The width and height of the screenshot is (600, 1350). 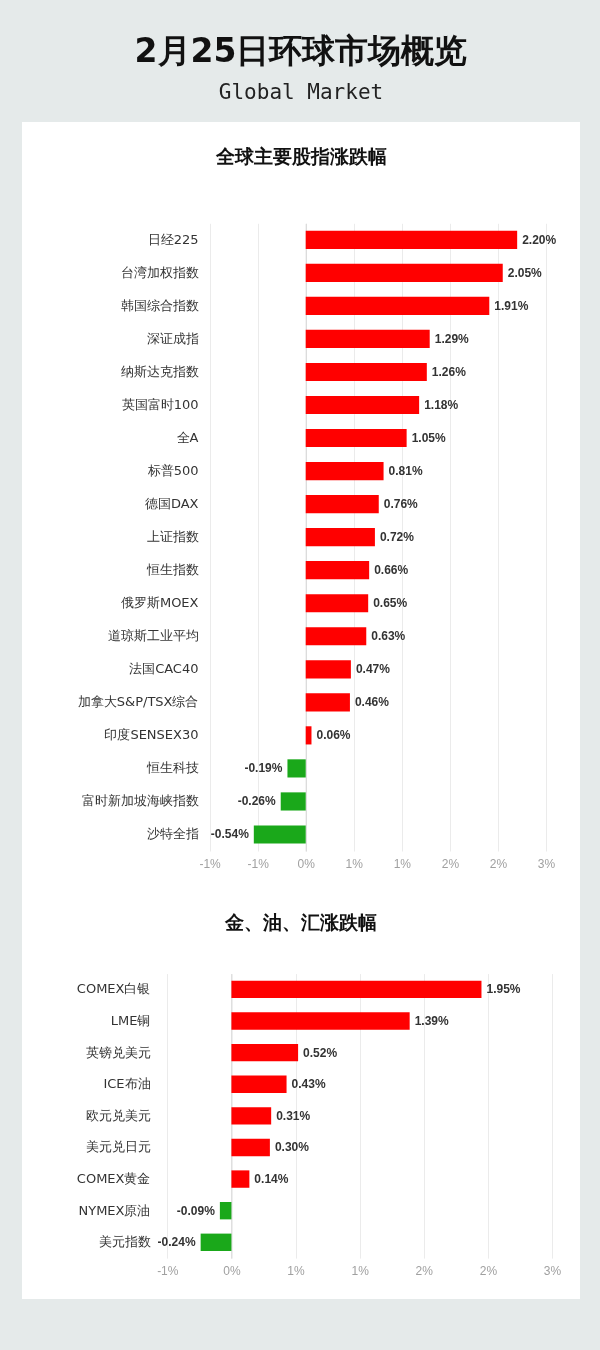 I want to click on data-label: 1.95%, so click(x=503, y=989).